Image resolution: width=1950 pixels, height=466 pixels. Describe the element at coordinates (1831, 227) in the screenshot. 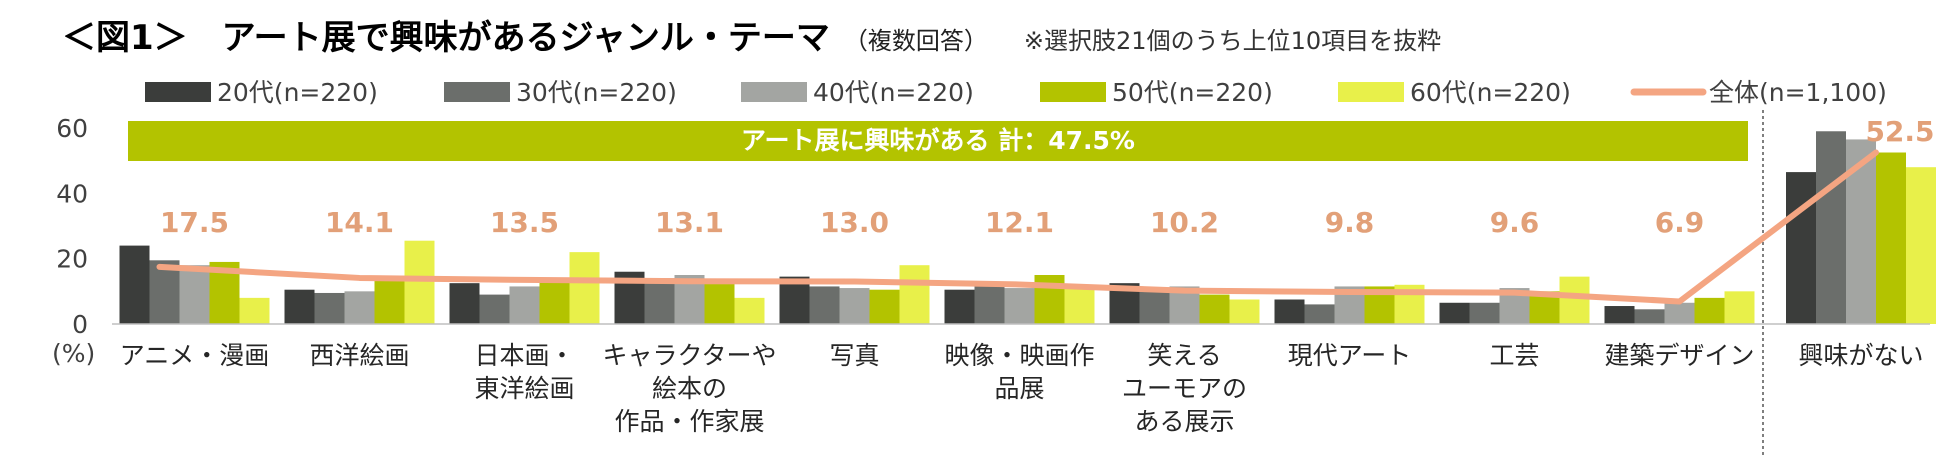

I see `bar-s2-c11` at that location.